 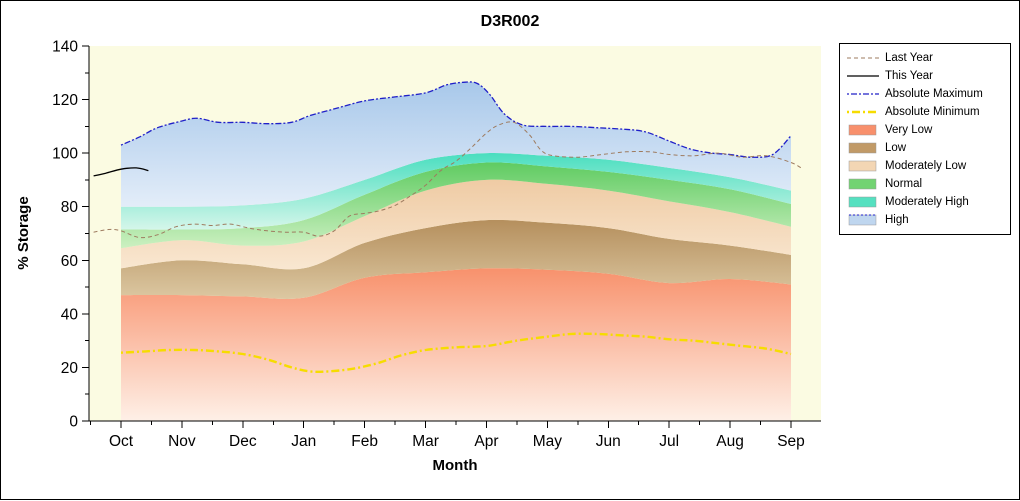 What do you see at coordinates (926, 220) in the screenshot?
I see `legend-item-high: High` at bounding box center [926, 220].